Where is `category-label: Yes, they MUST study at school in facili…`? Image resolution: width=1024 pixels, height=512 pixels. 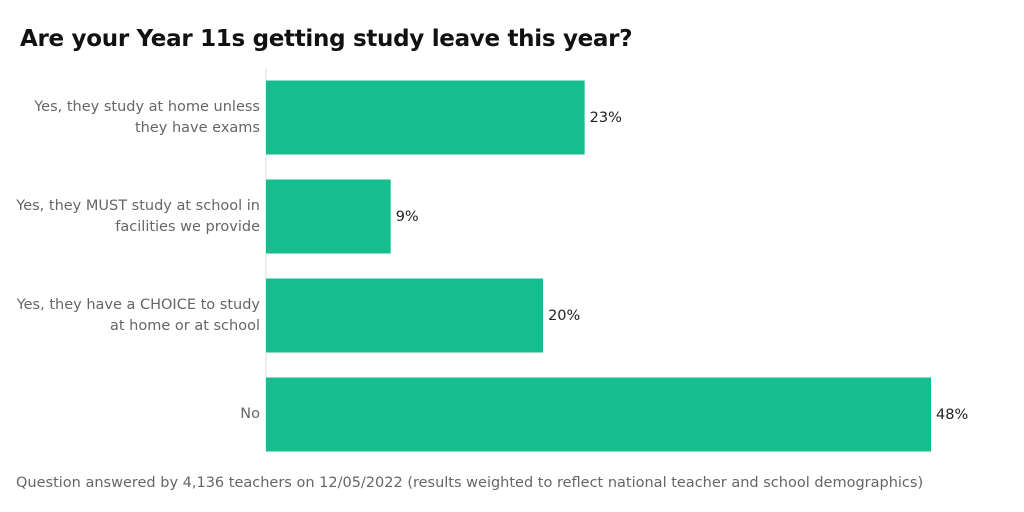 category-label: Yes, they MUST study at school in facili… is located at coordinates (138, 216).